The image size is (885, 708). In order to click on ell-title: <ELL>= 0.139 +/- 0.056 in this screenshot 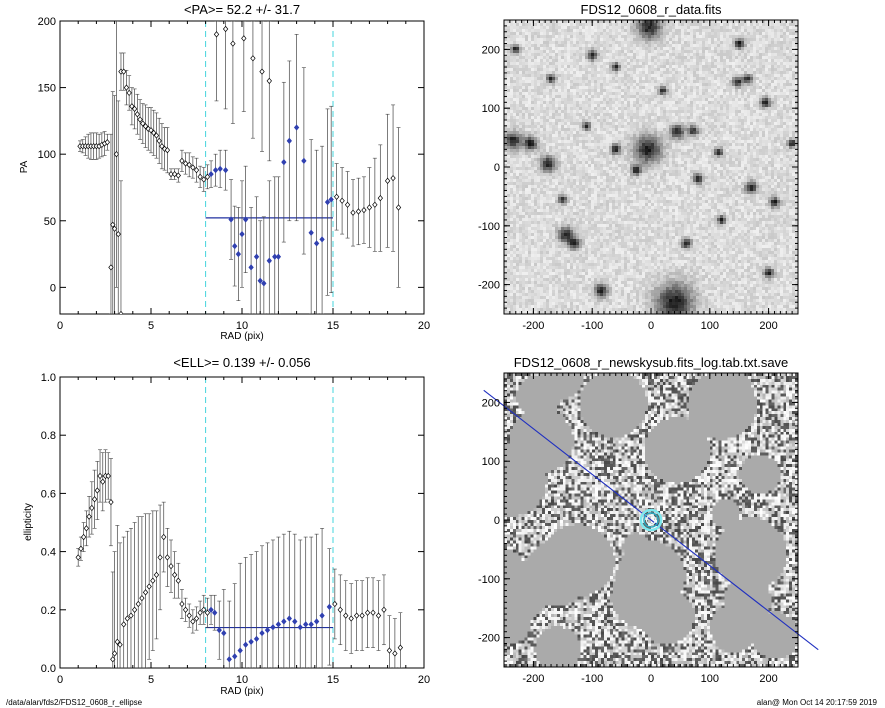, I will do `click(241, 362)`.